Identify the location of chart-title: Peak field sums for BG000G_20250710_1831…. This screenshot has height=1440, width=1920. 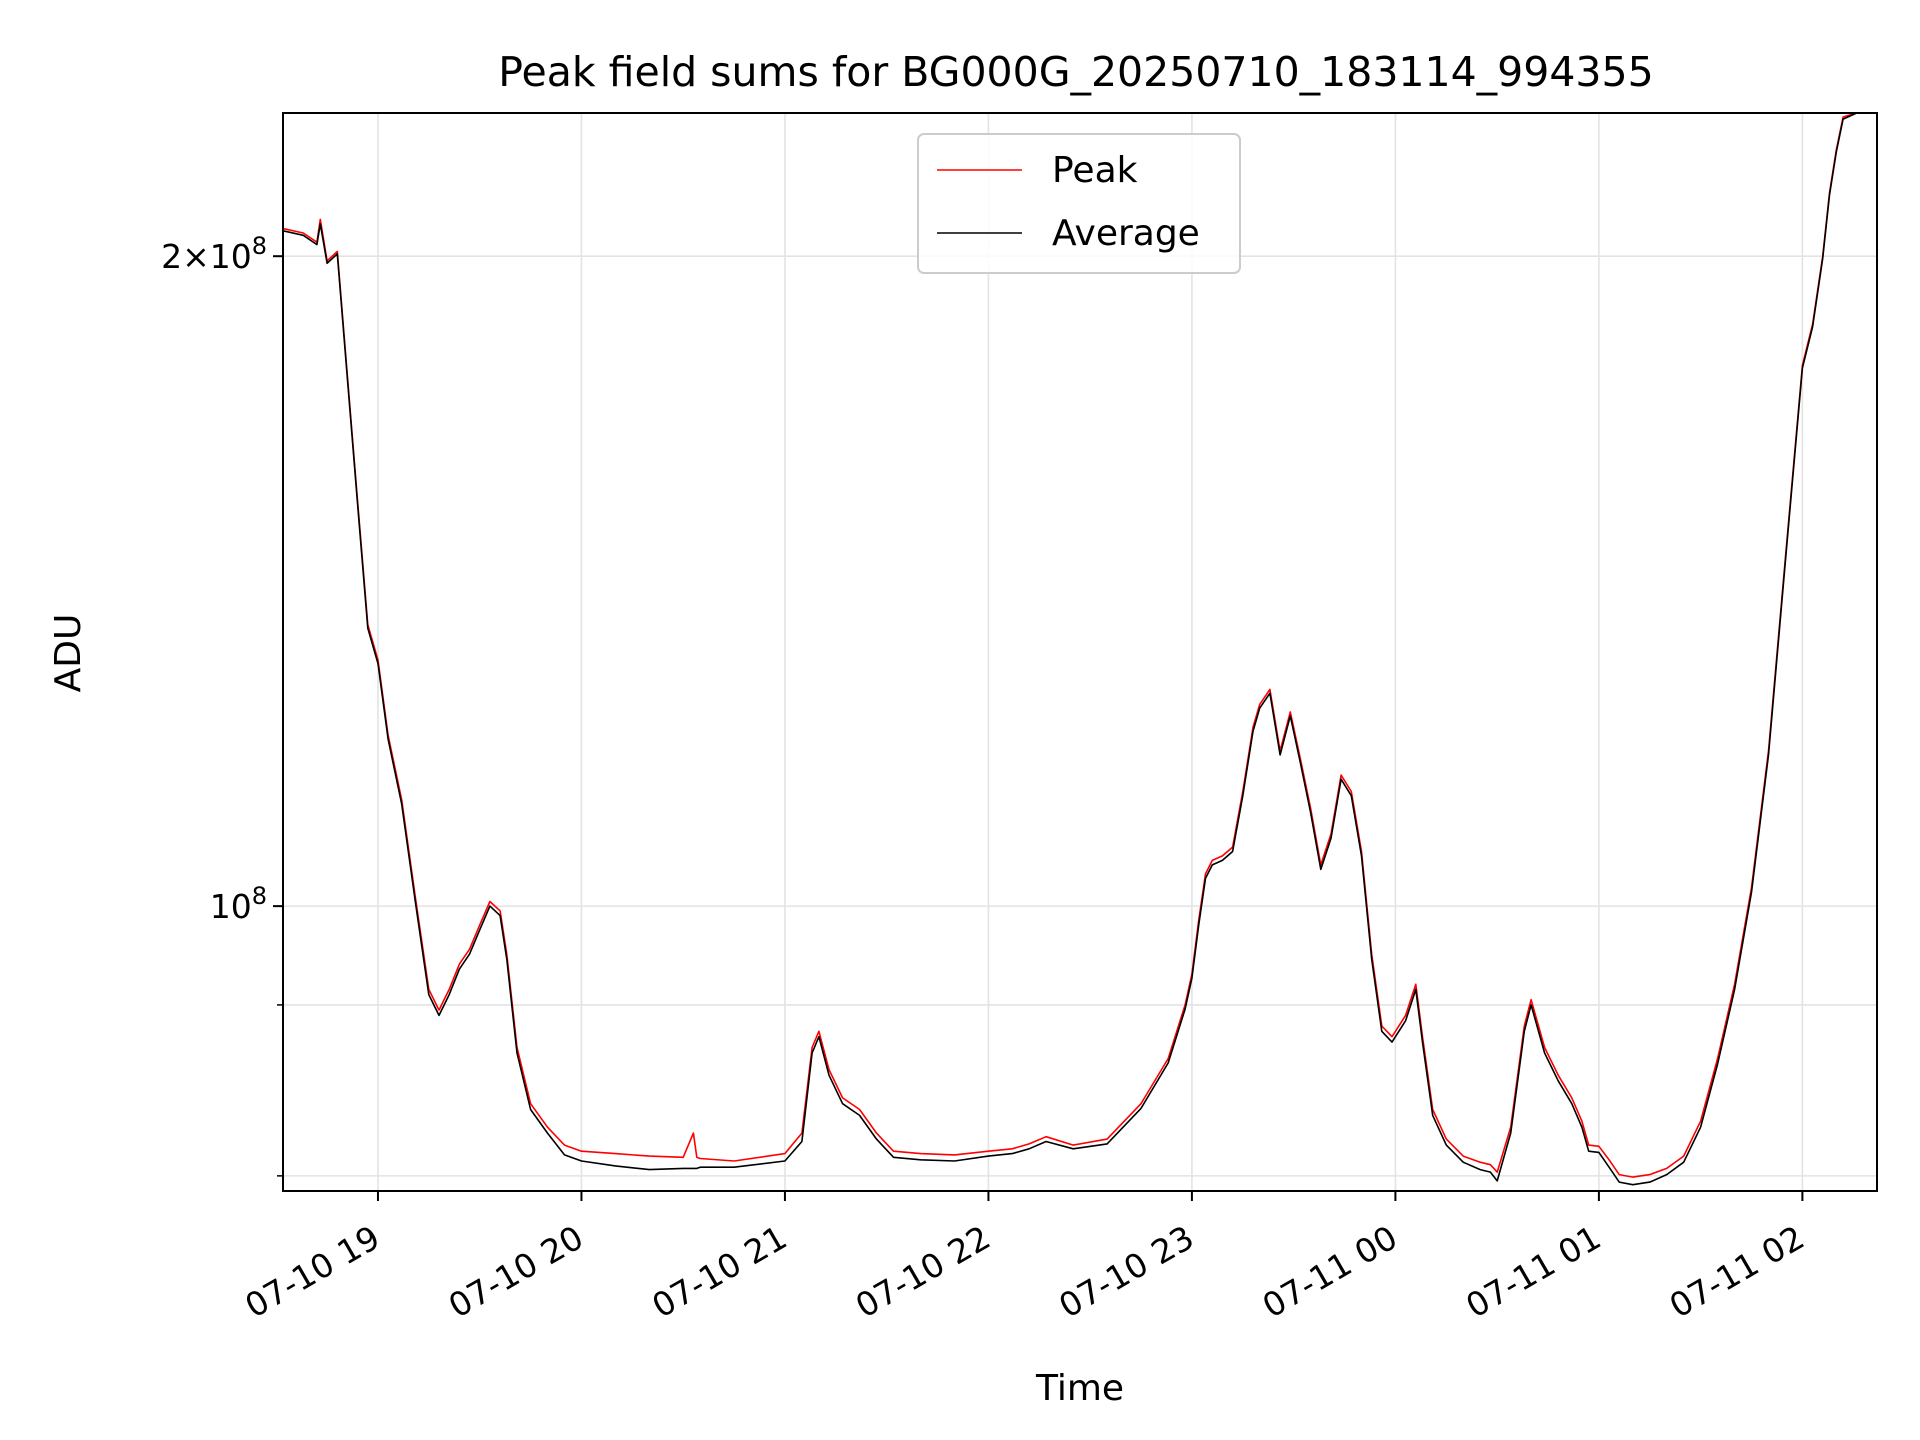
(1075, 72).